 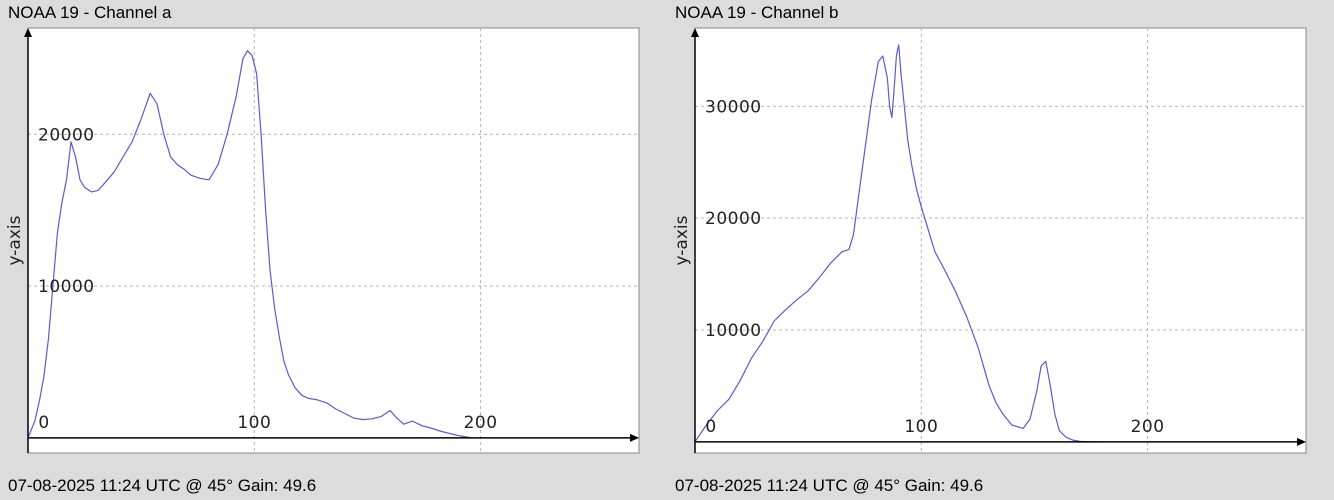 What do you see at coordinates (757, 12) in the screenshot?
I see `chart-title: NOAA 19 - Channel b` at bounding box center [757, 12].